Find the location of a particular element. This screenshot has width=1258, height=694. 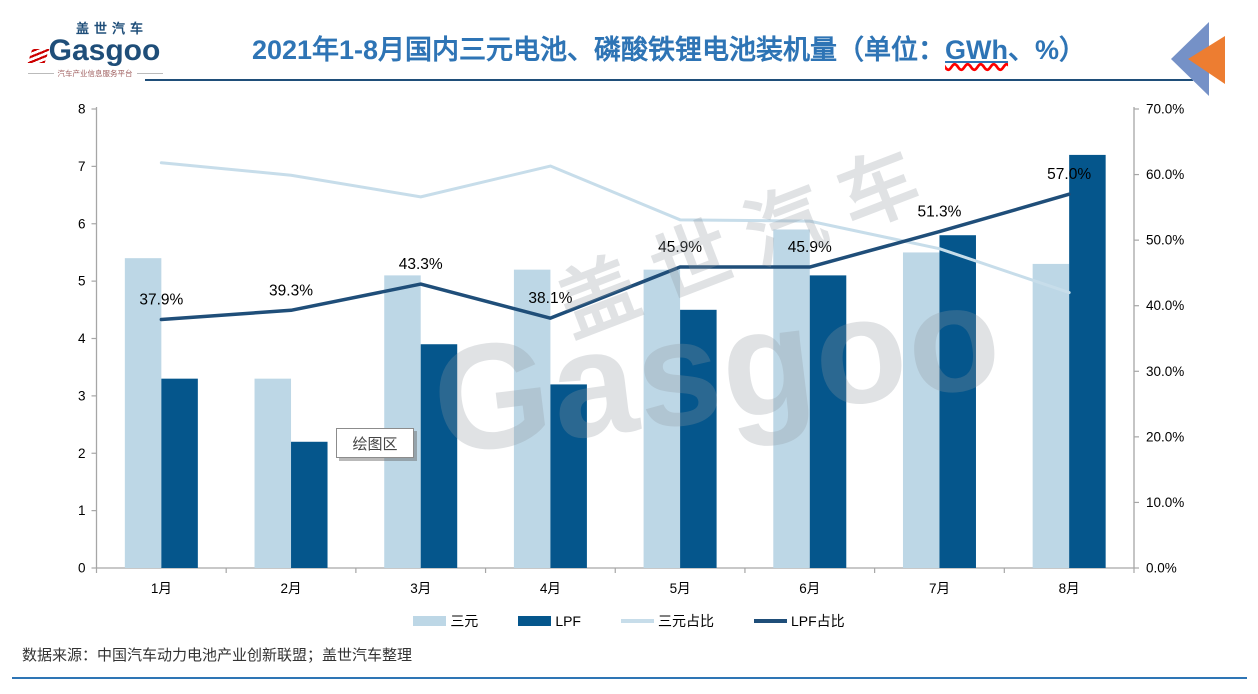

logo-wordmark: Gasgoo is located at coordinates (95, 51).